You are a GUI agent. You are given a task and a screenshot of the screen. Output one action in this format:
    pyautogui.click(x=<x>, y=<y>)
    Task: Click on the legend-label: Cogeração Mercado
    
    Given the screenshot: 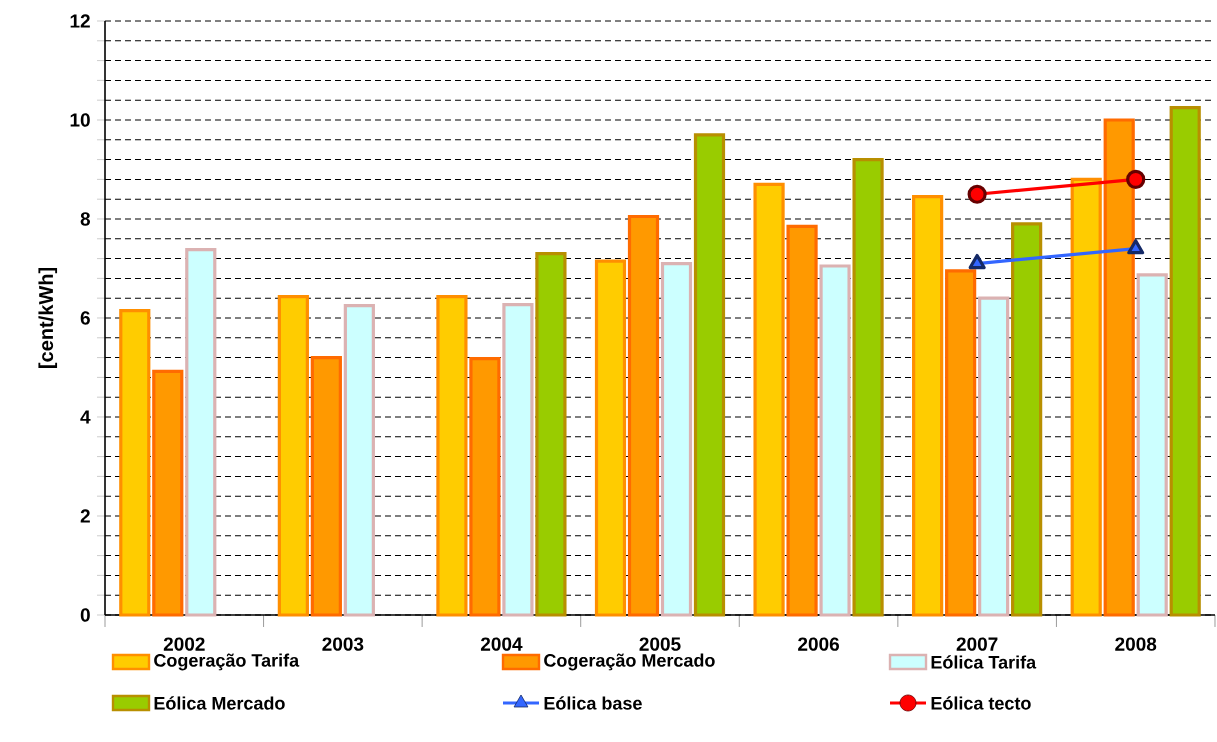 What is the action you would take?
    pyautogui.click(x=629, y=662)
    